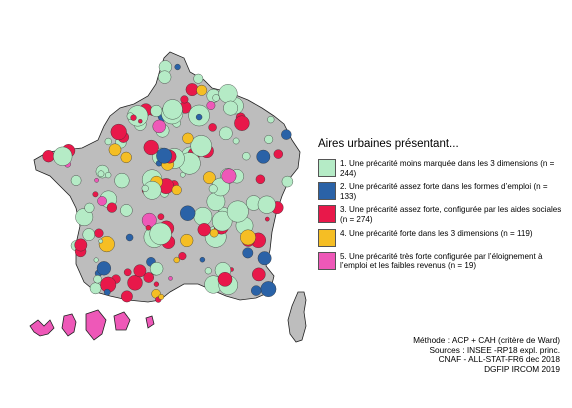 This screenshot has width=572, height=408. Describe the element at coordinates (96, 325) in the screenshot. I see `guyane` at that location.